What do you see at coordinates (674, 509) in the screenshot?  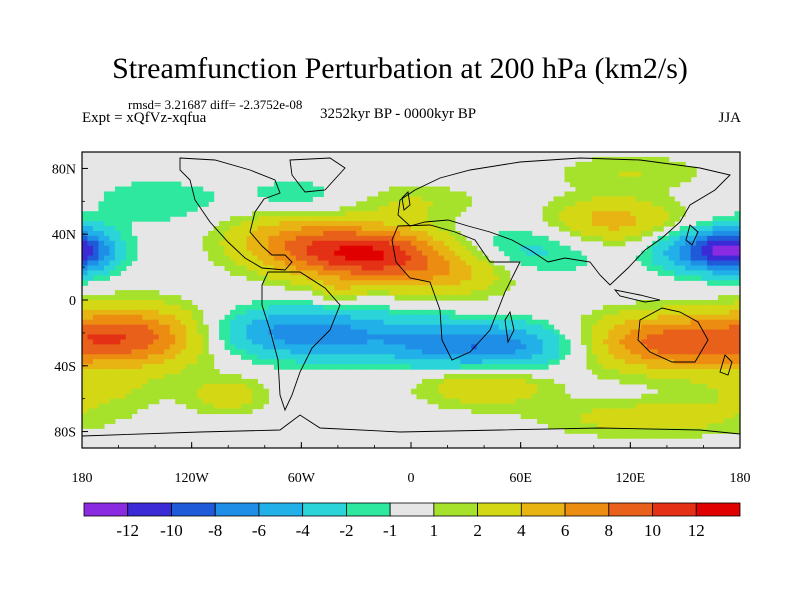 I see `colorbar-box` at bounding box center [674, 509].